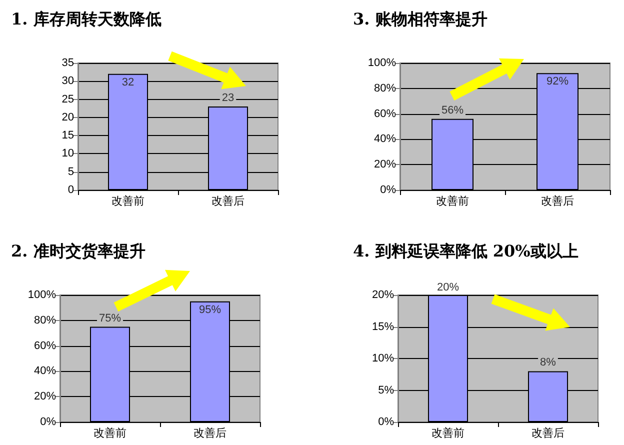 Image resolution: width=624 pixels, height=445 pixels. I want to click on y-tick-label: 35, so click(68, 63).